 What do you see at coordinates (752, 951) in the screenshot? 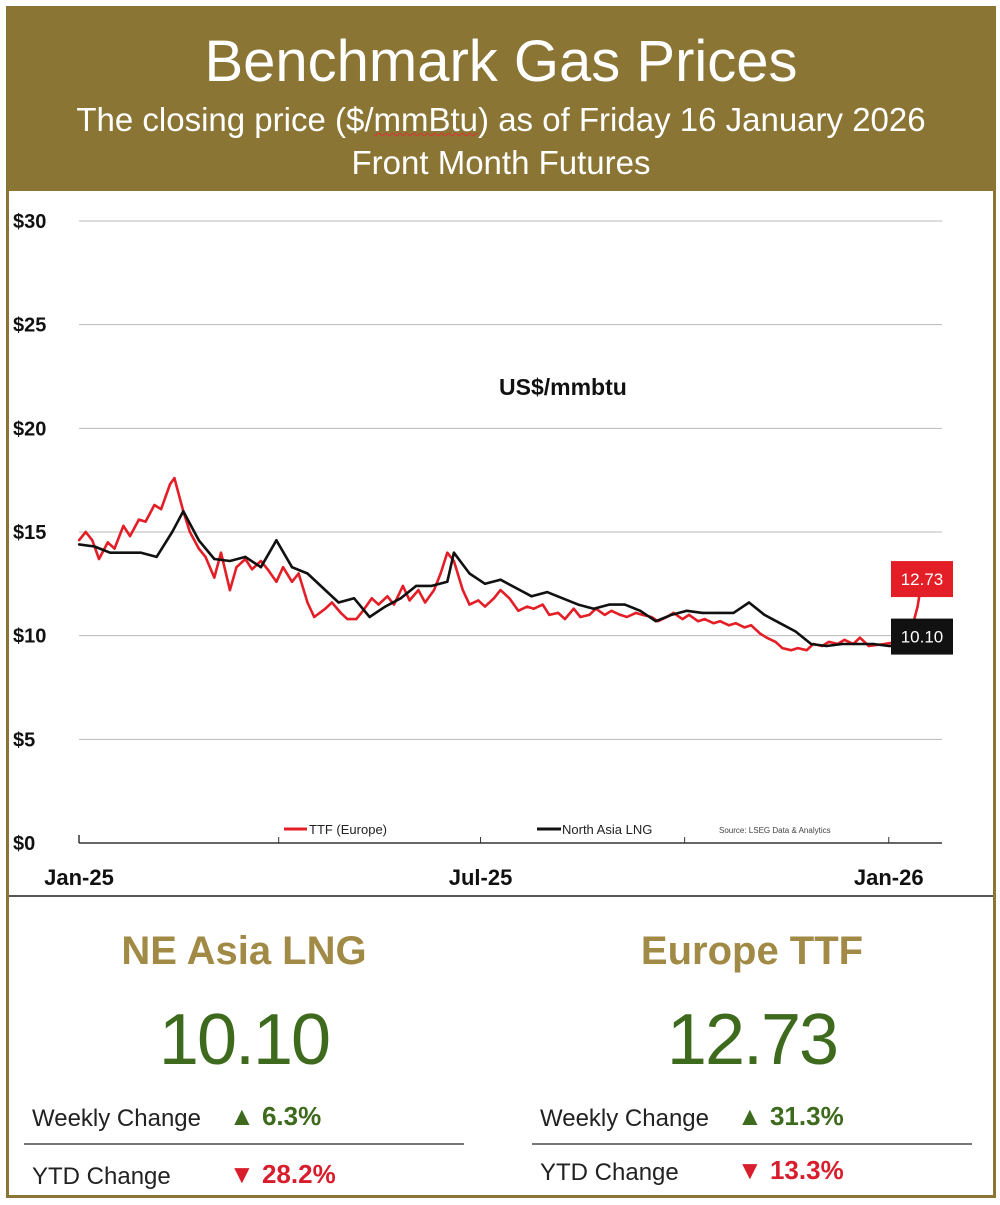
I see `panel-title: Europe TTF` at bounding box center [752, 951].